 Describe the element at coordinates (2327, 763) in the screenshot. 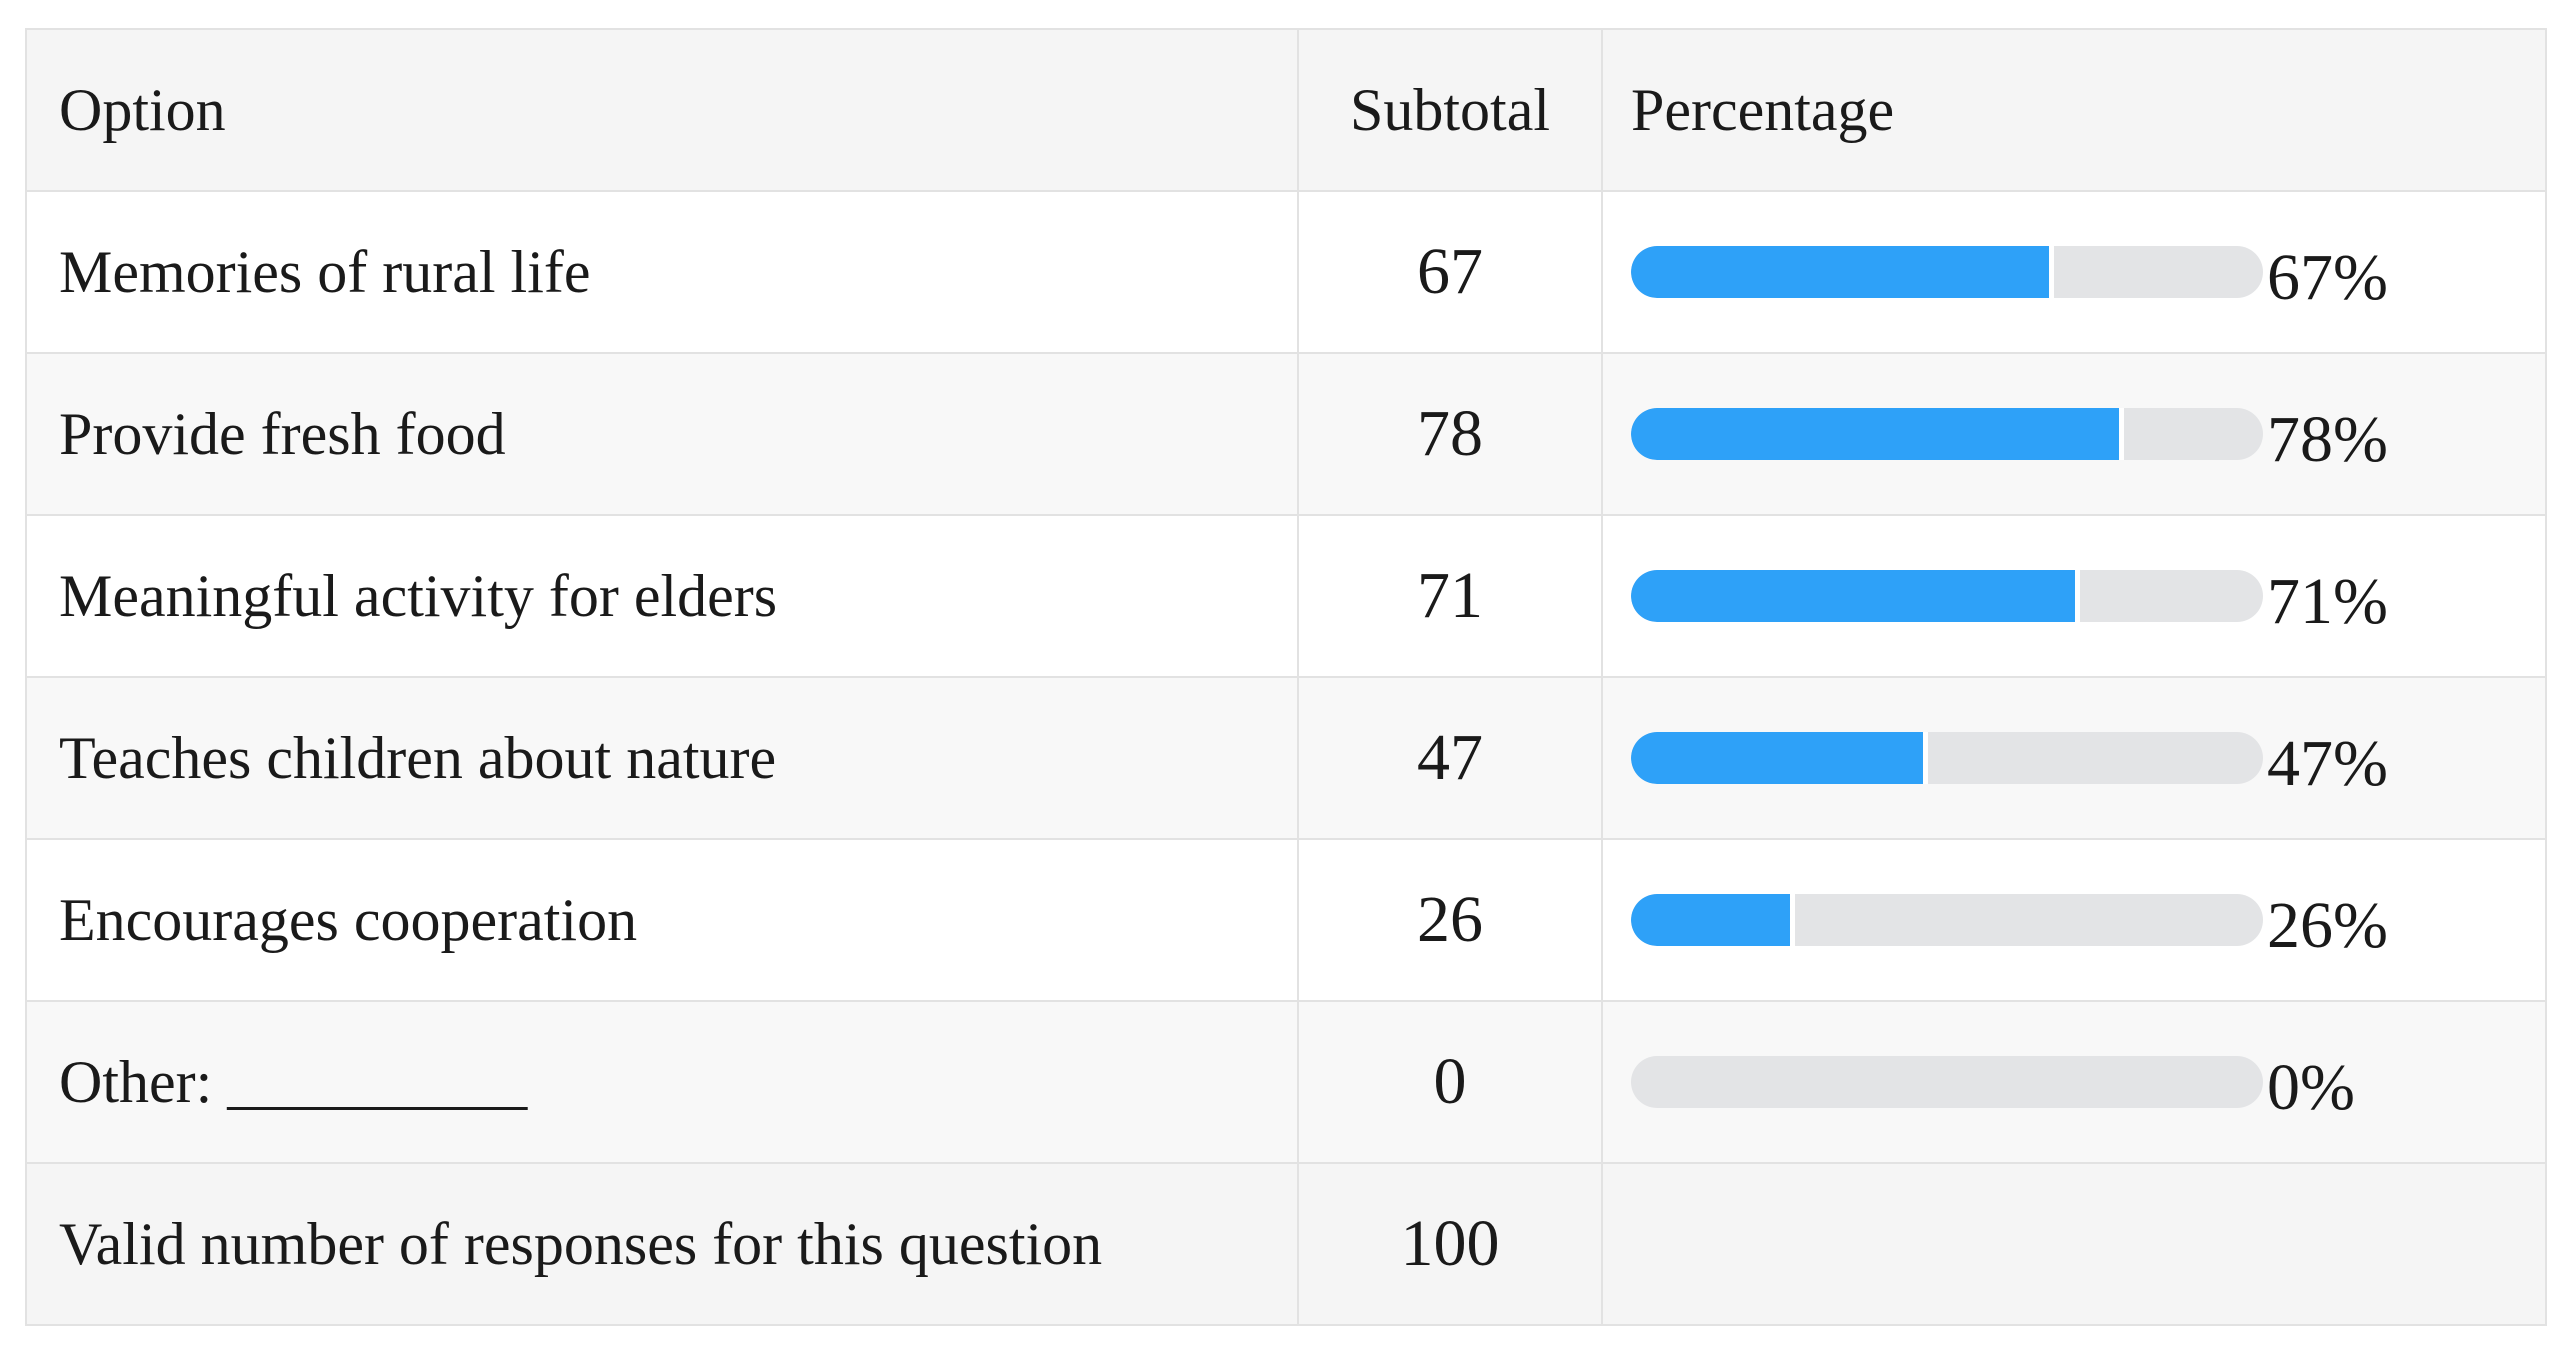

I see `percentage-label: 47%` at that location.